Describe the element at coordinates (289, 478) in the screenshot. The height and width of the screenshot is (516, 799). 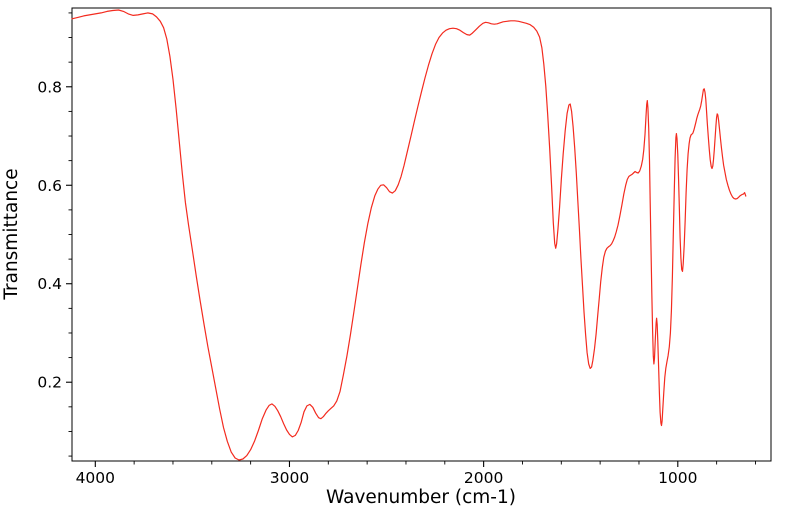
I see `x-tick-label: 3000` at that location.